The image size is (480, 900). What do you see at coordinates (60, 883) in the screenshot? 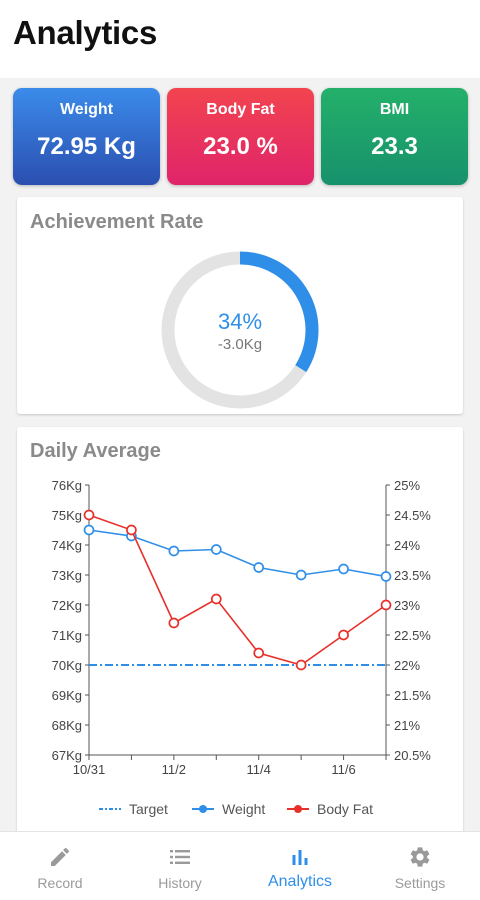
I see `tab-record-label: Record` at bounding box center [60, 883].